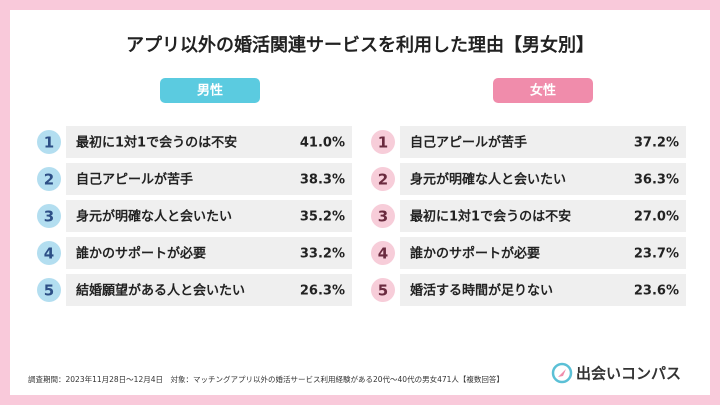 The image size is (720, 405). I want to click on logo-needle, so click(562, 373).